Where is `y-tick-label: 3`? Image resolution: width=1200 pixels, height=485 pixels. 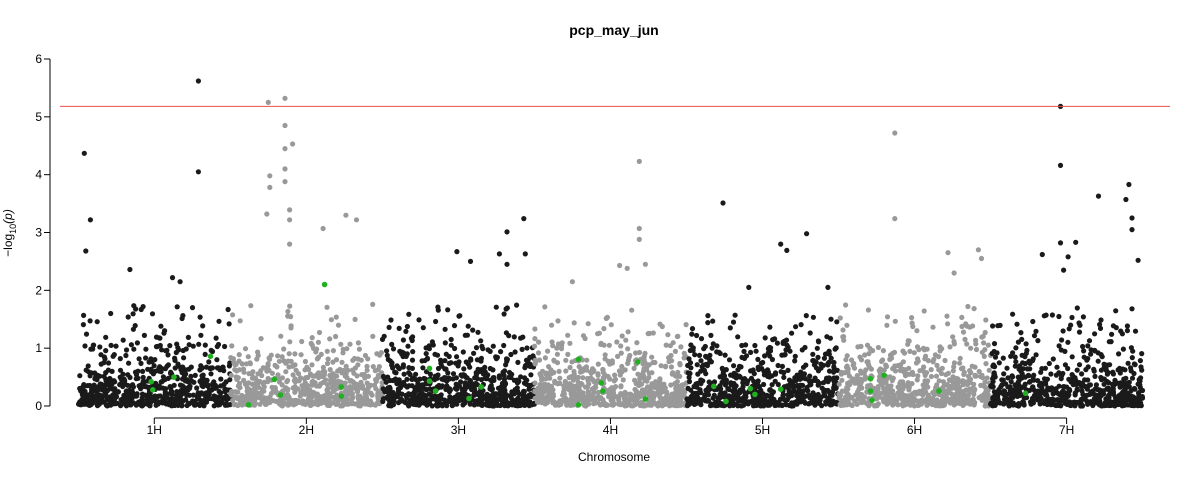 y-tick-label: 3 is located at coordinates (38, 233).